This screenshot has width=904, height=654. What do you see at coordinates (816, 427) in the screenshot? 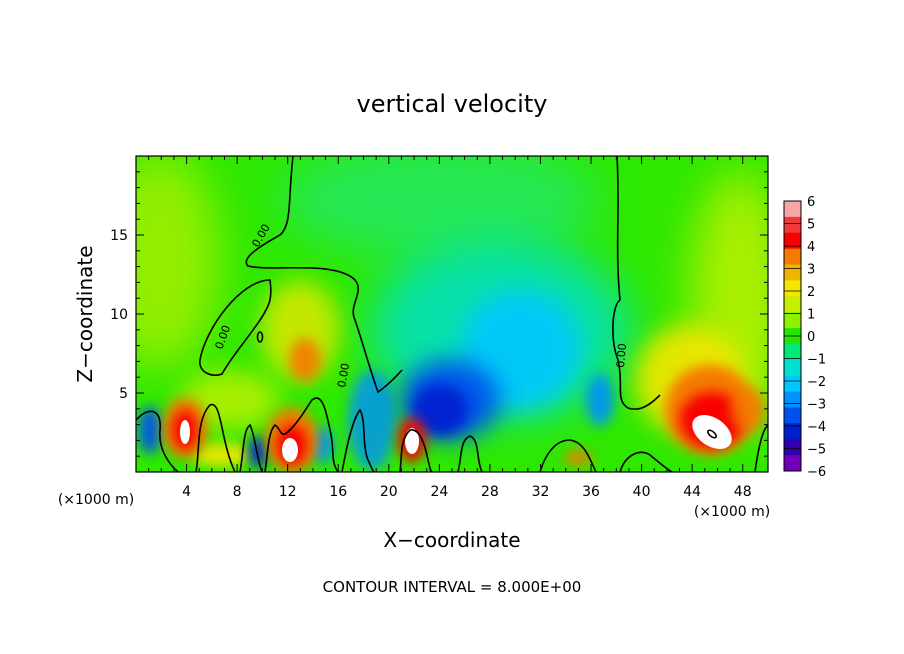
I see `colorbar-tick-label: −4` at bounding box center [816, 427].